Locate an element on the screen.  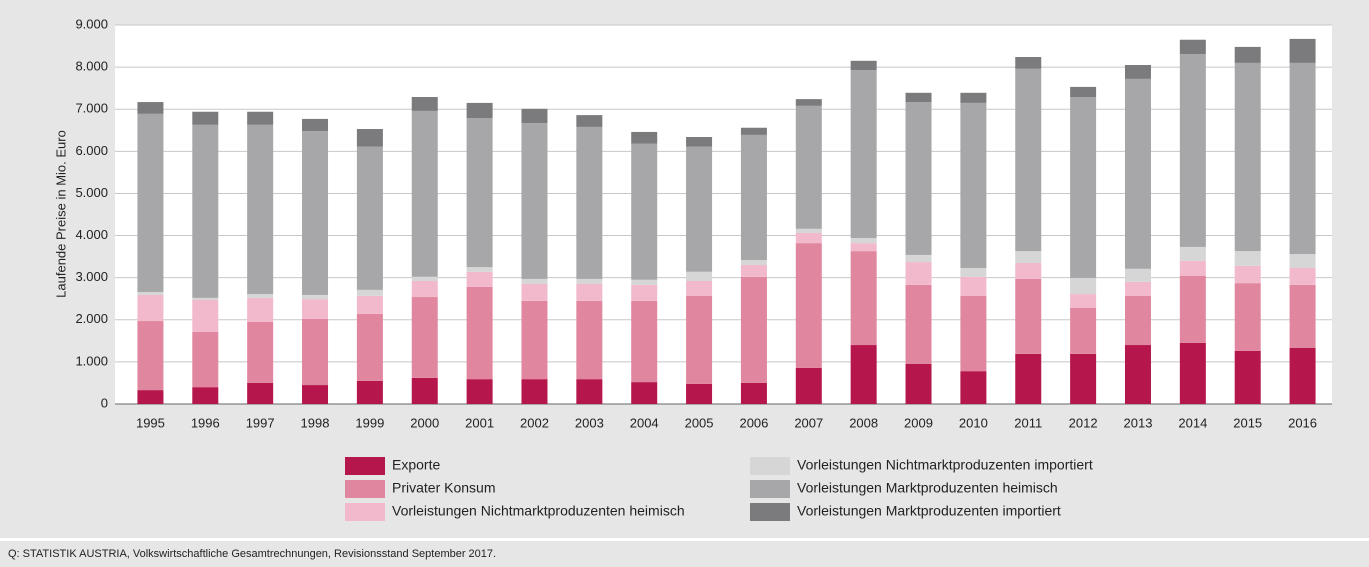
y-tick-label: 8.000 is located at coordinates (91, 66).